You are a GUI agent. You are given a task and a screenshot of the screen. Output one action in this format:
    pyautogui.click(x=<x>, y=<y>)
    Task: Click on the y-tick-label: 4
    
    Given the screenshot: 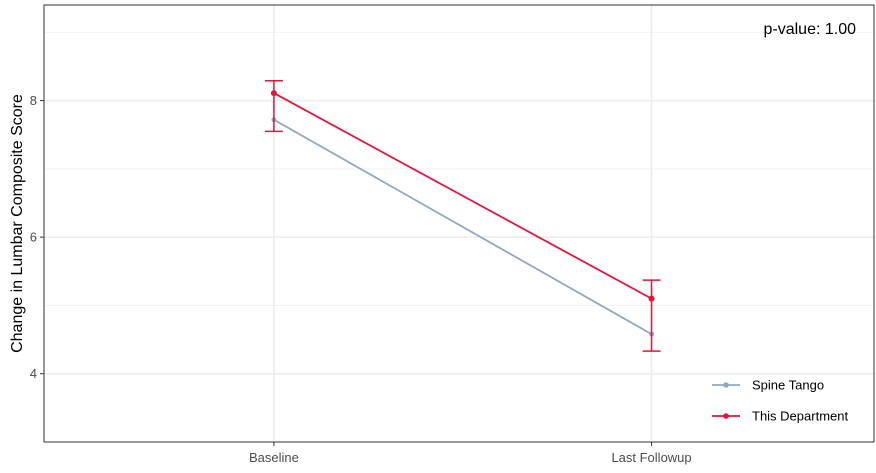 What is the action you would take?
    pyautogui.click(x=33, y=373)
    